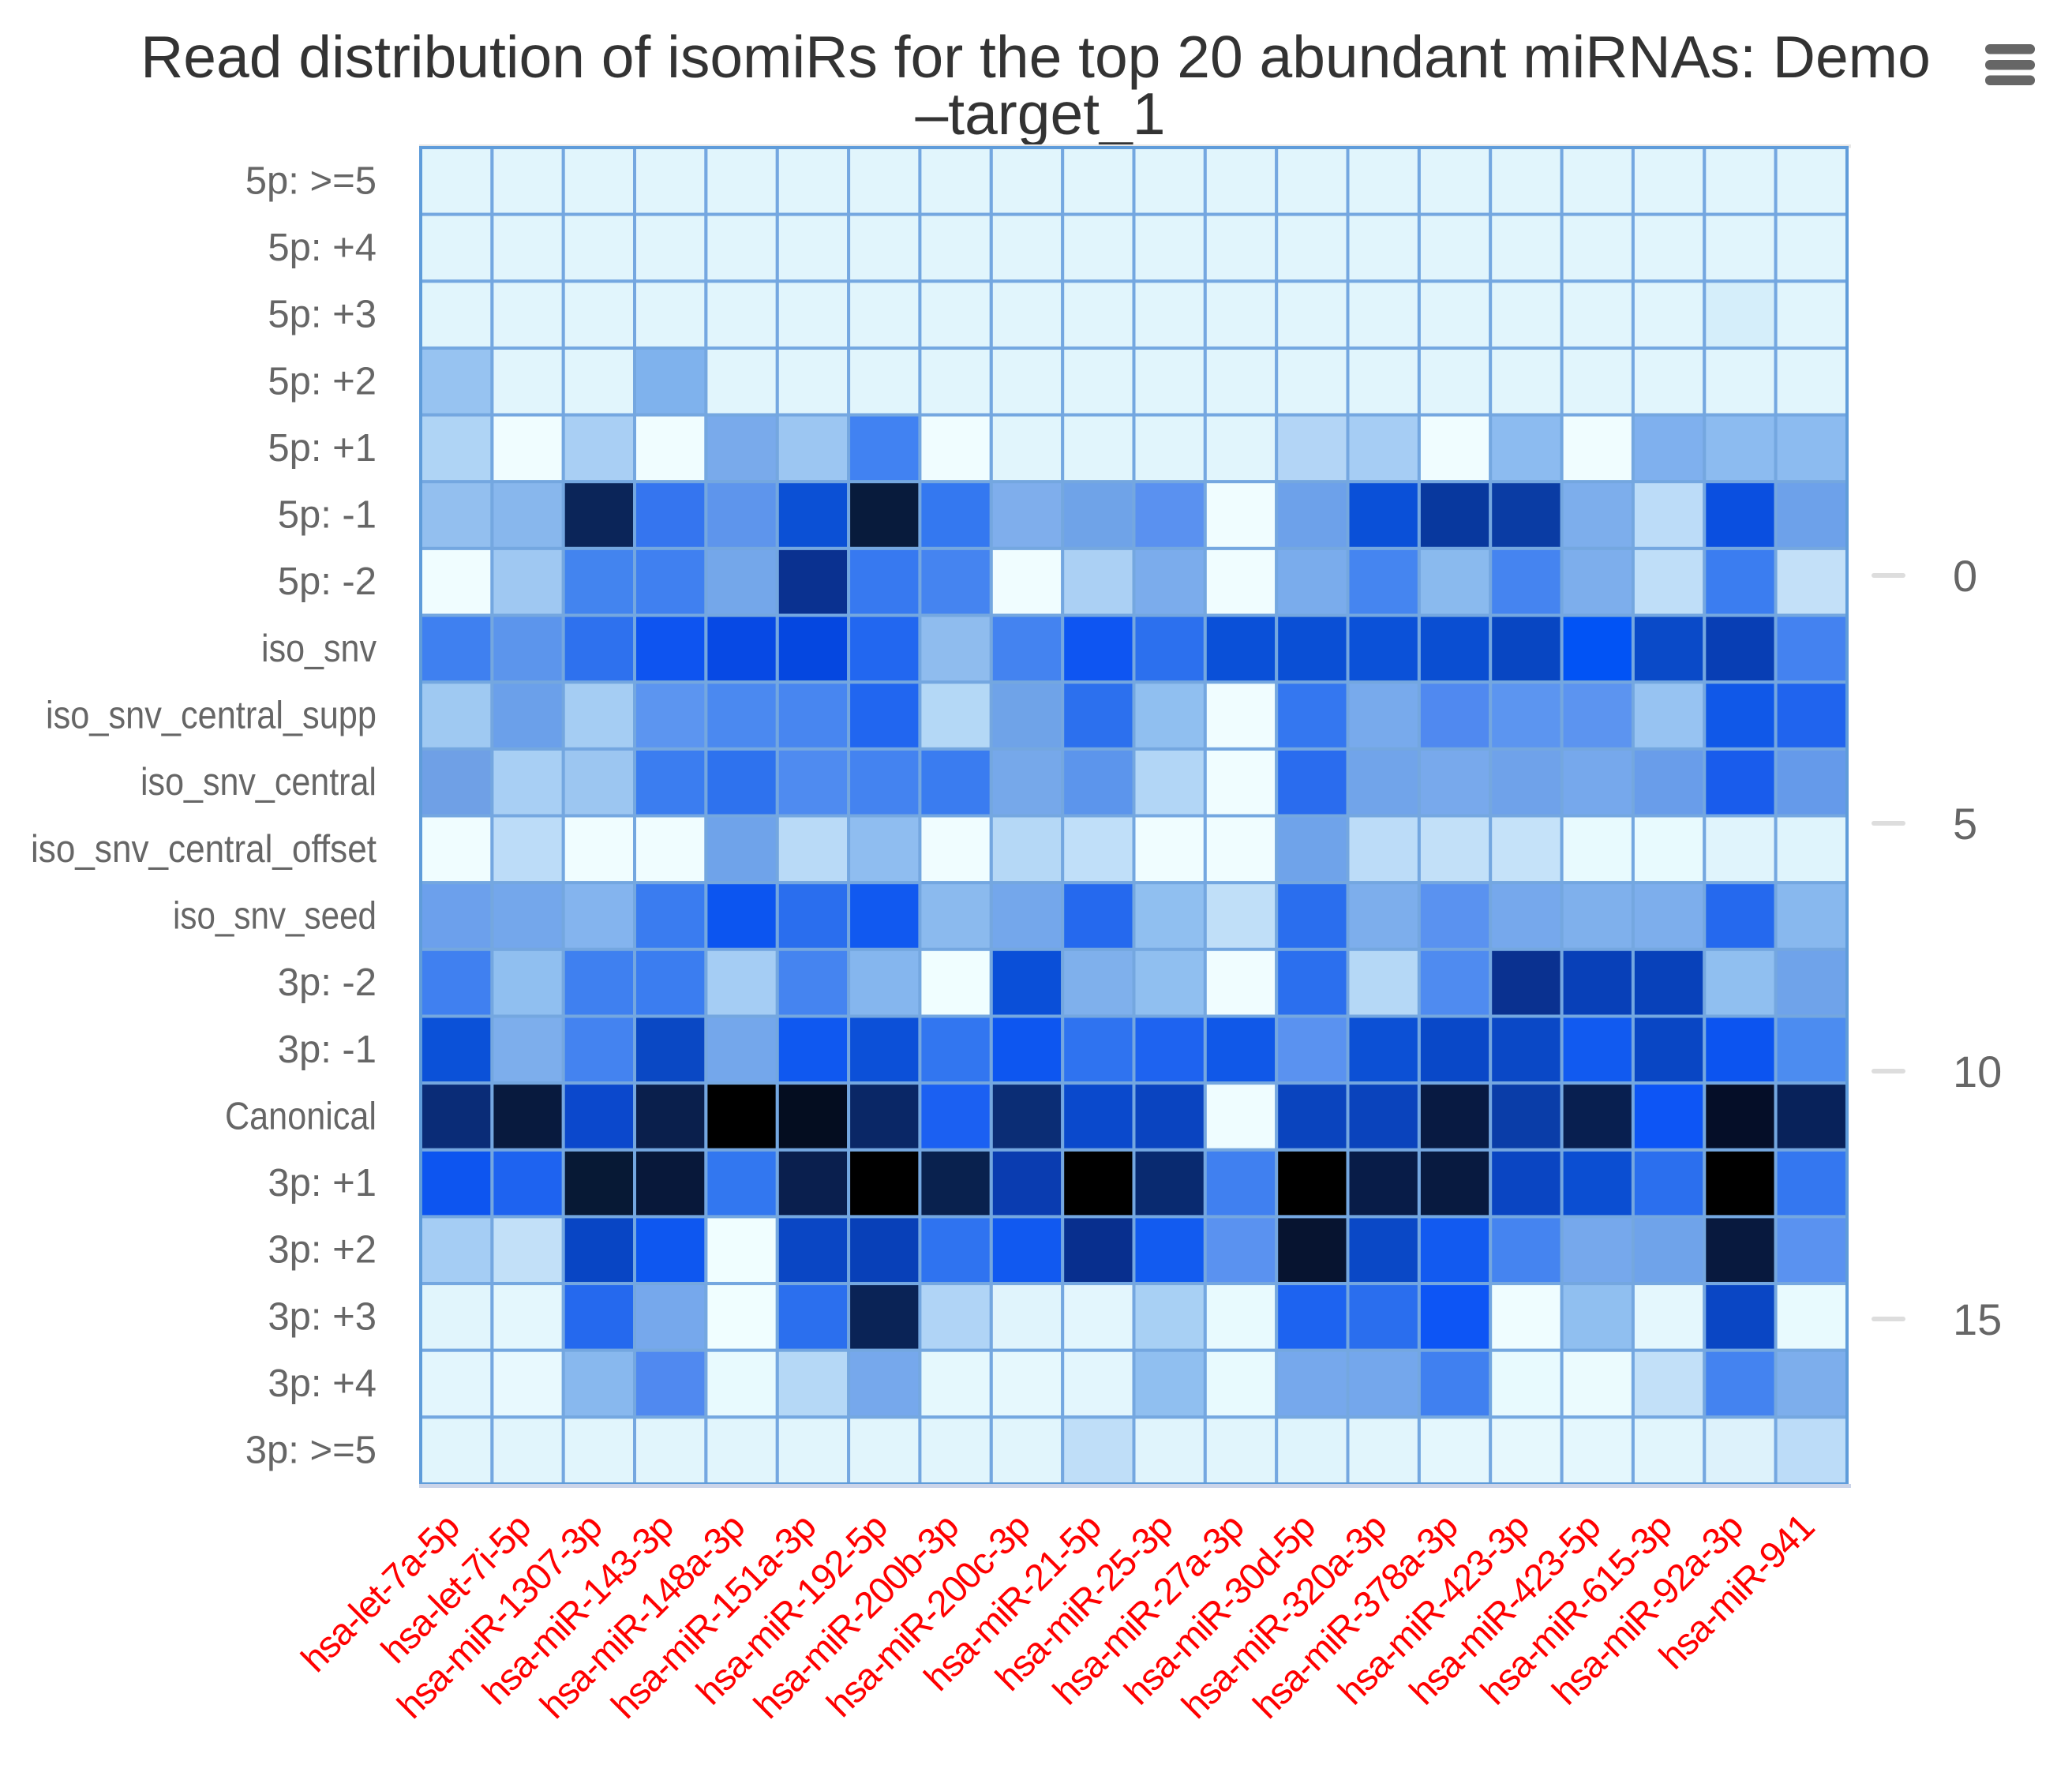  Describe the element at coordinates (327, 515) in the screenshot. I see `svg-text: 5p: -1` at that location.